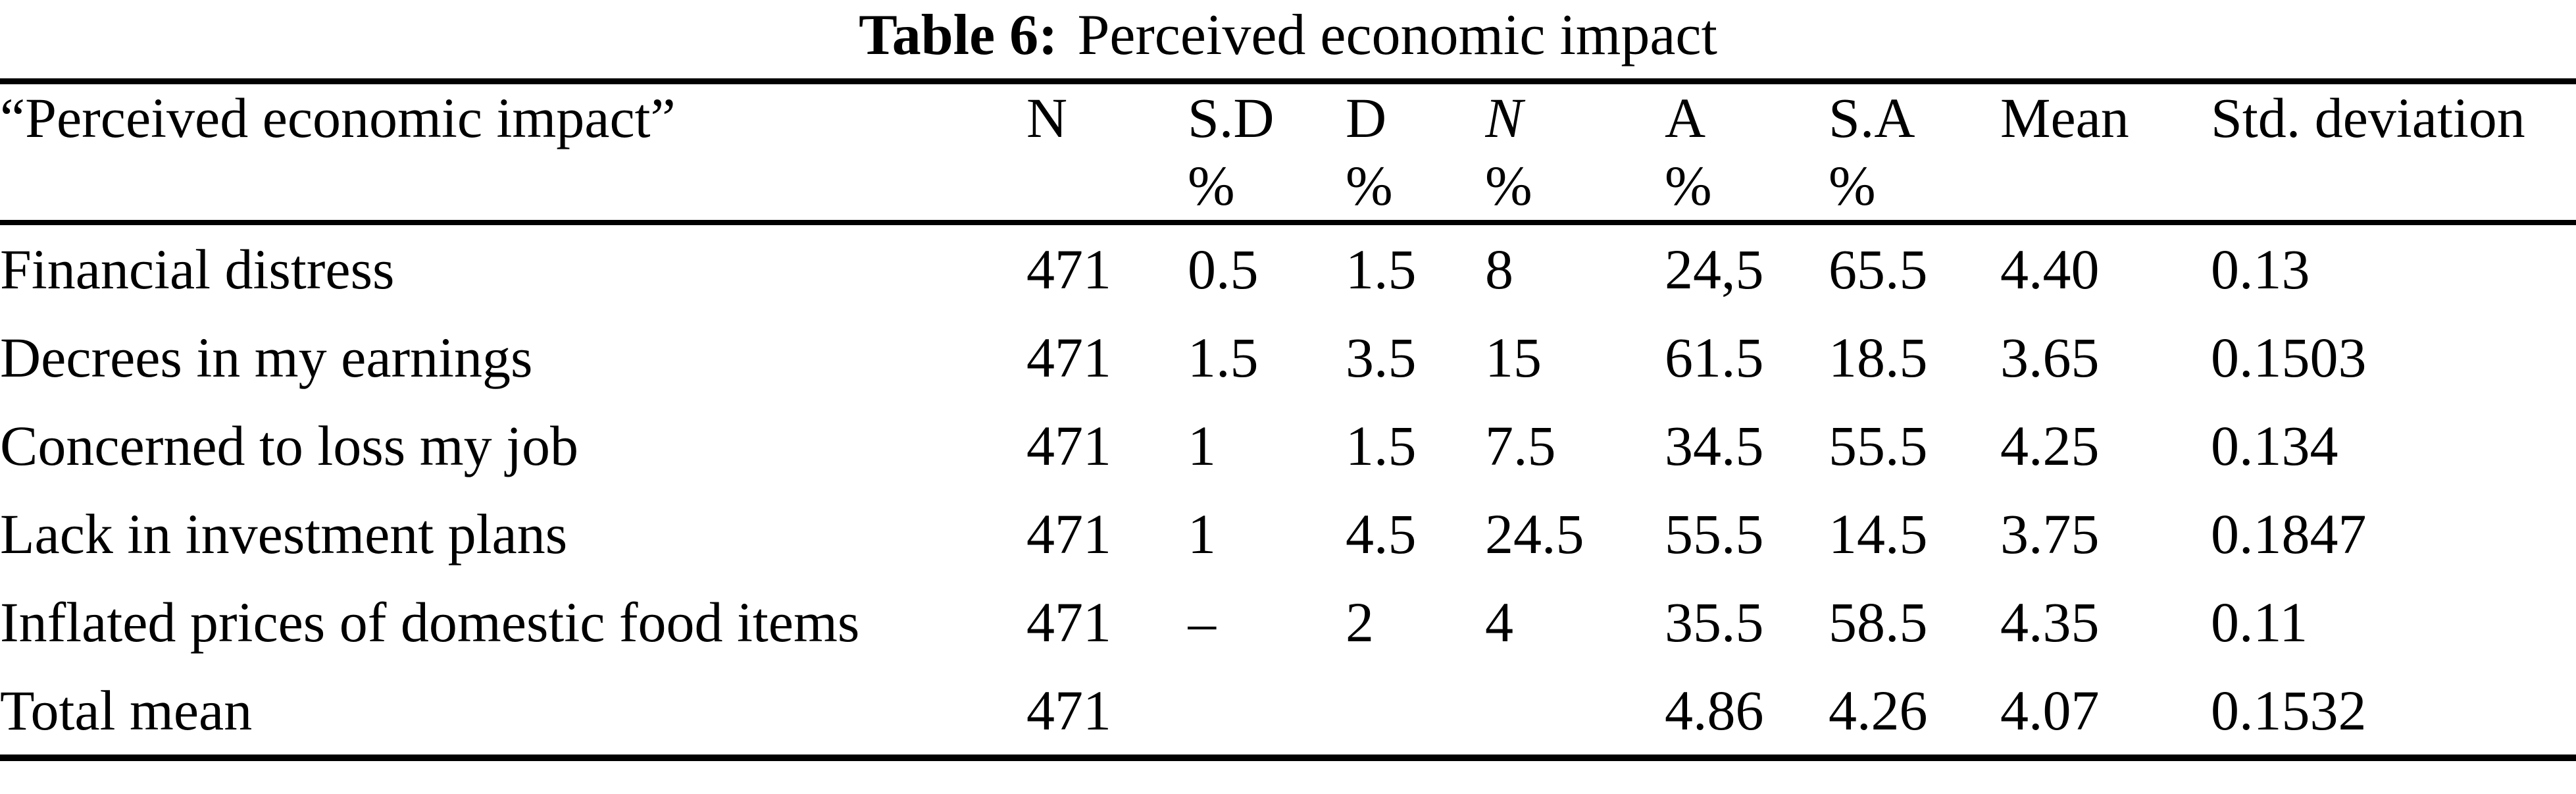 The height and width of the screenshot is (794, 2576). I want to click on cell-a: 4.86, so click(1715, 711).